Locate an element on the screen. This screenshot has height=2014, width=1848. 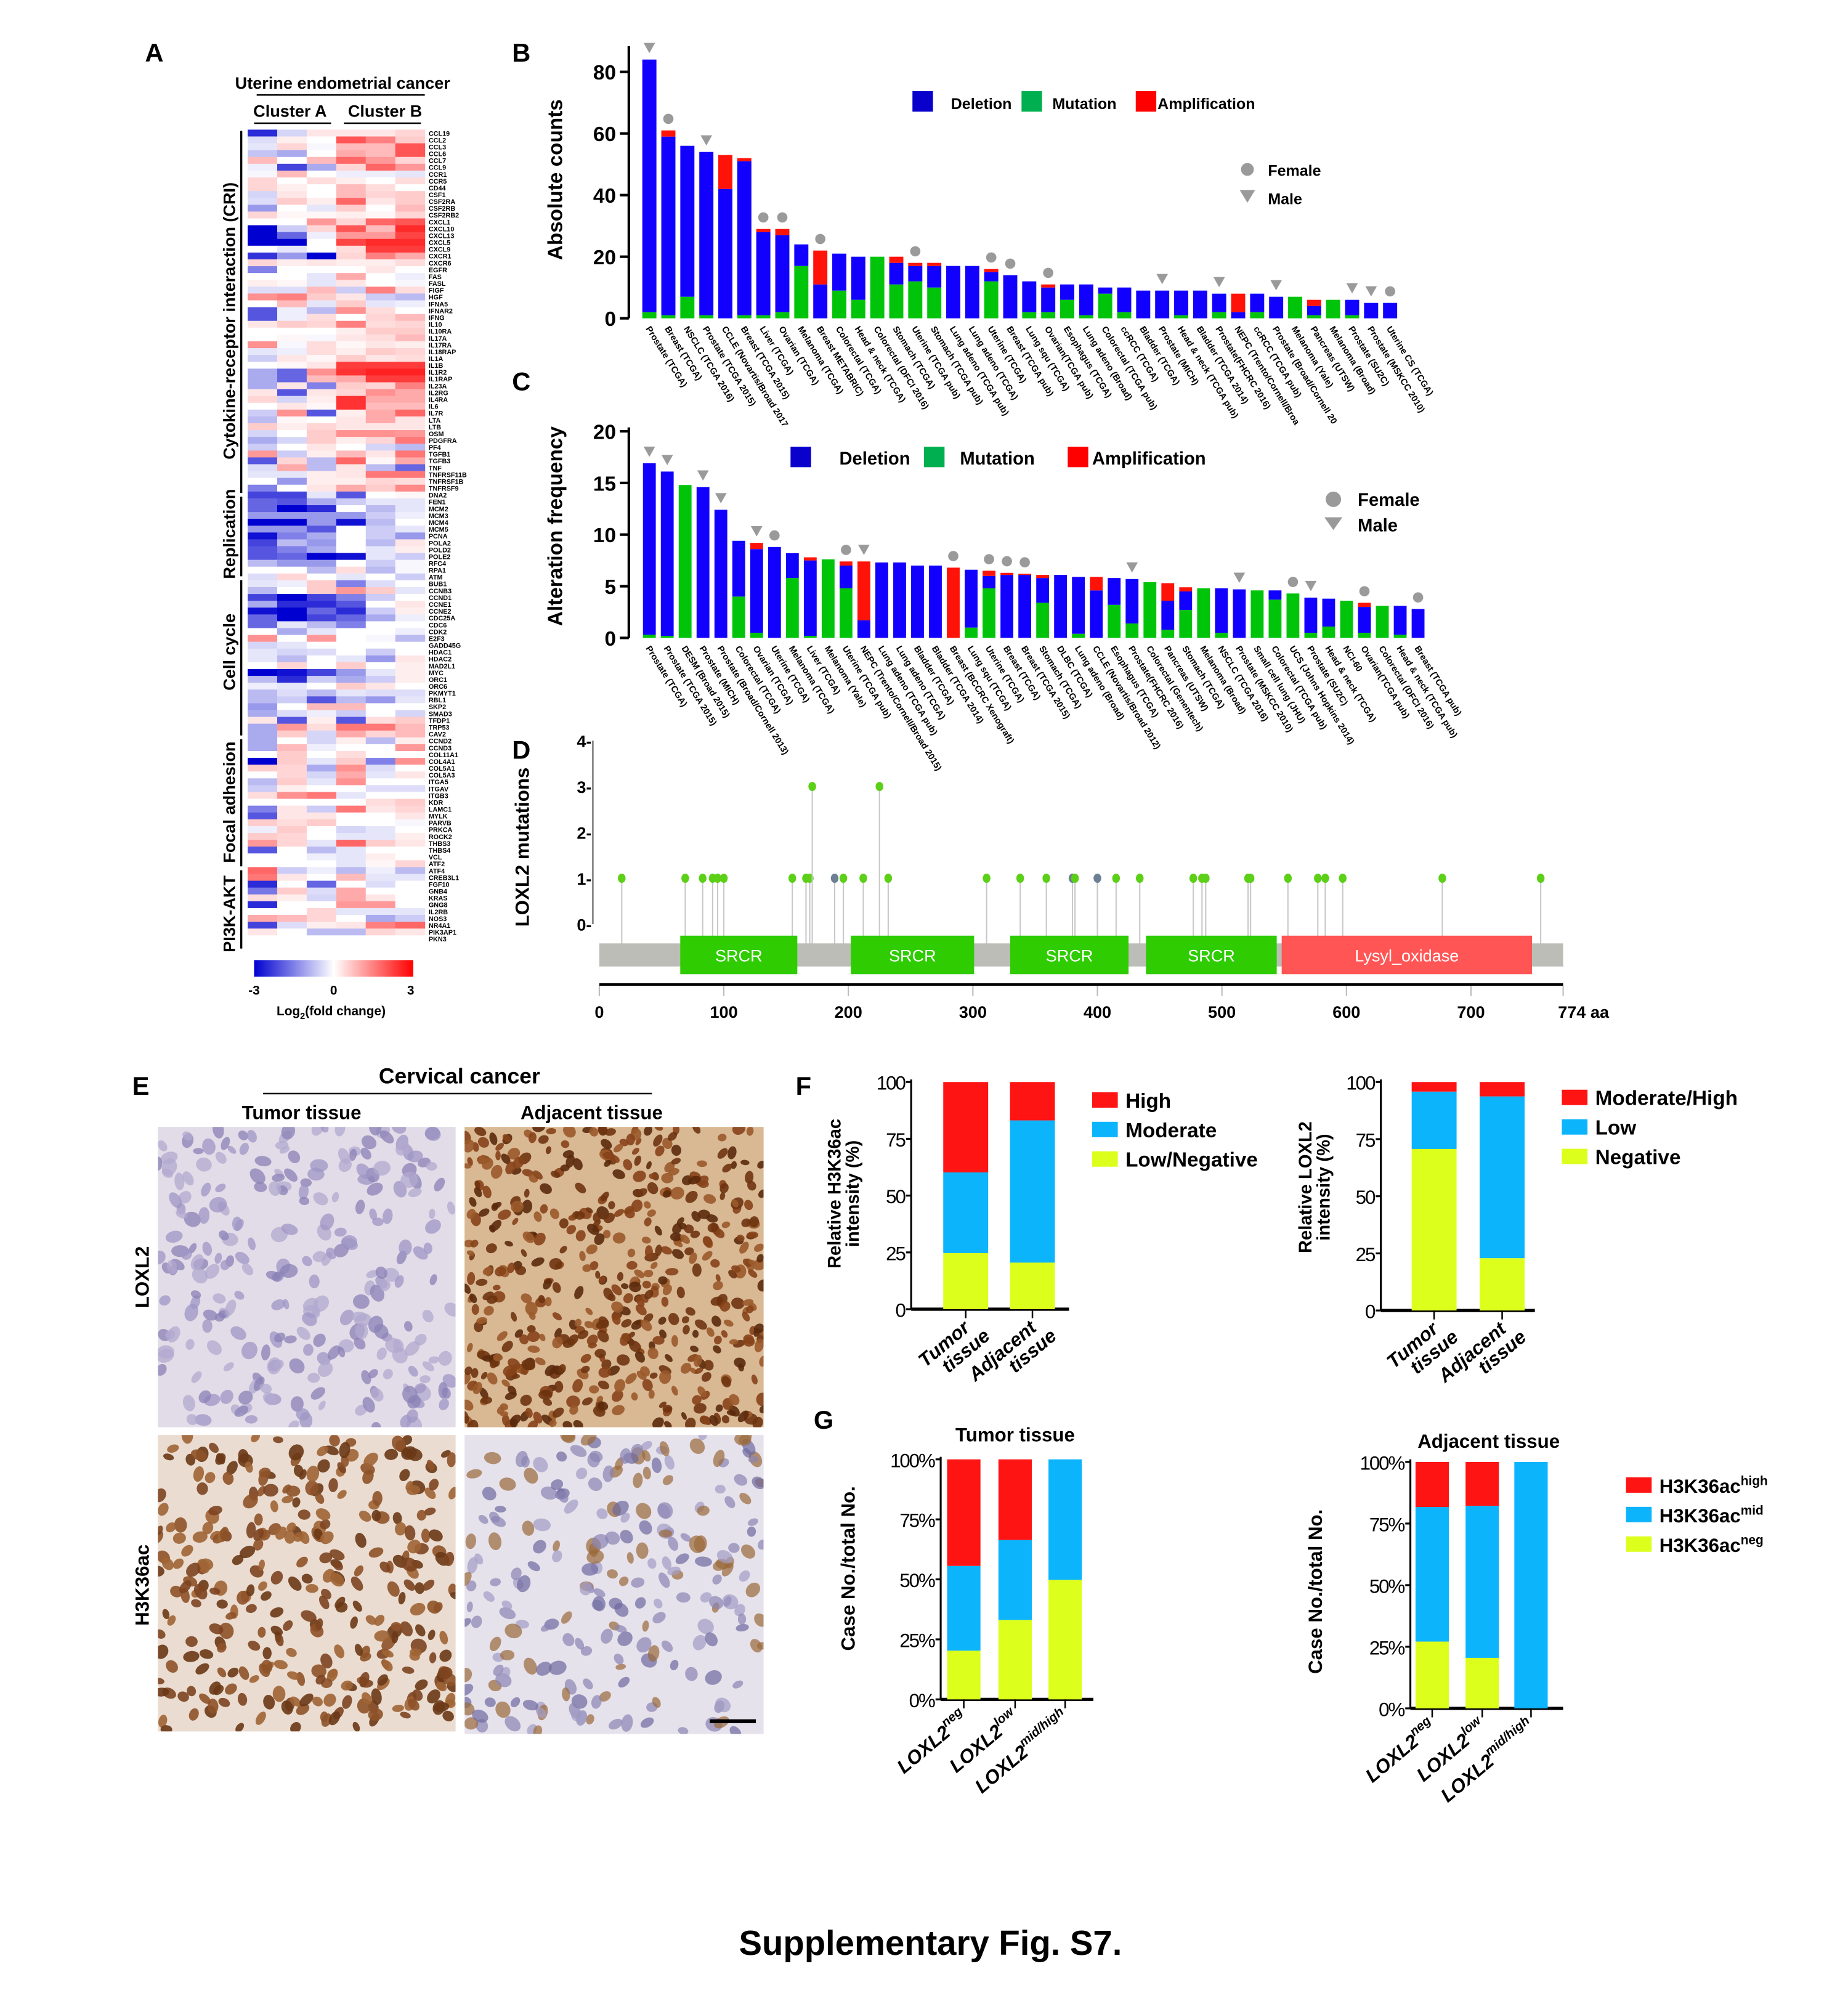
bar-segment is located at coordinates (1015, 1499).